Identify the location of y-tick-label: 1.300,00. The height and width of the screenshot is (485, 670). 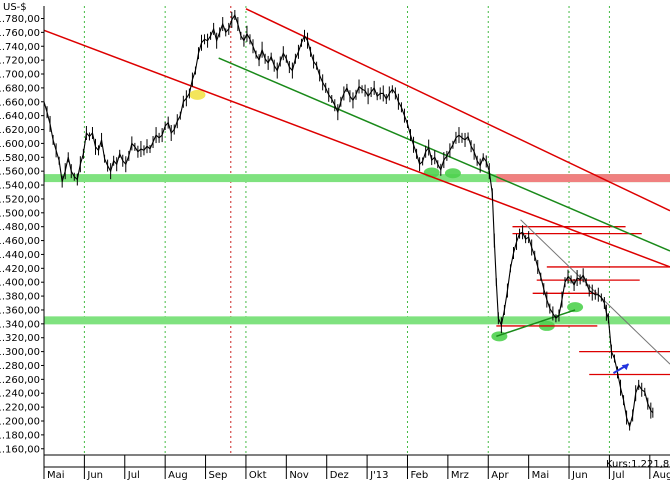
(20, 352).